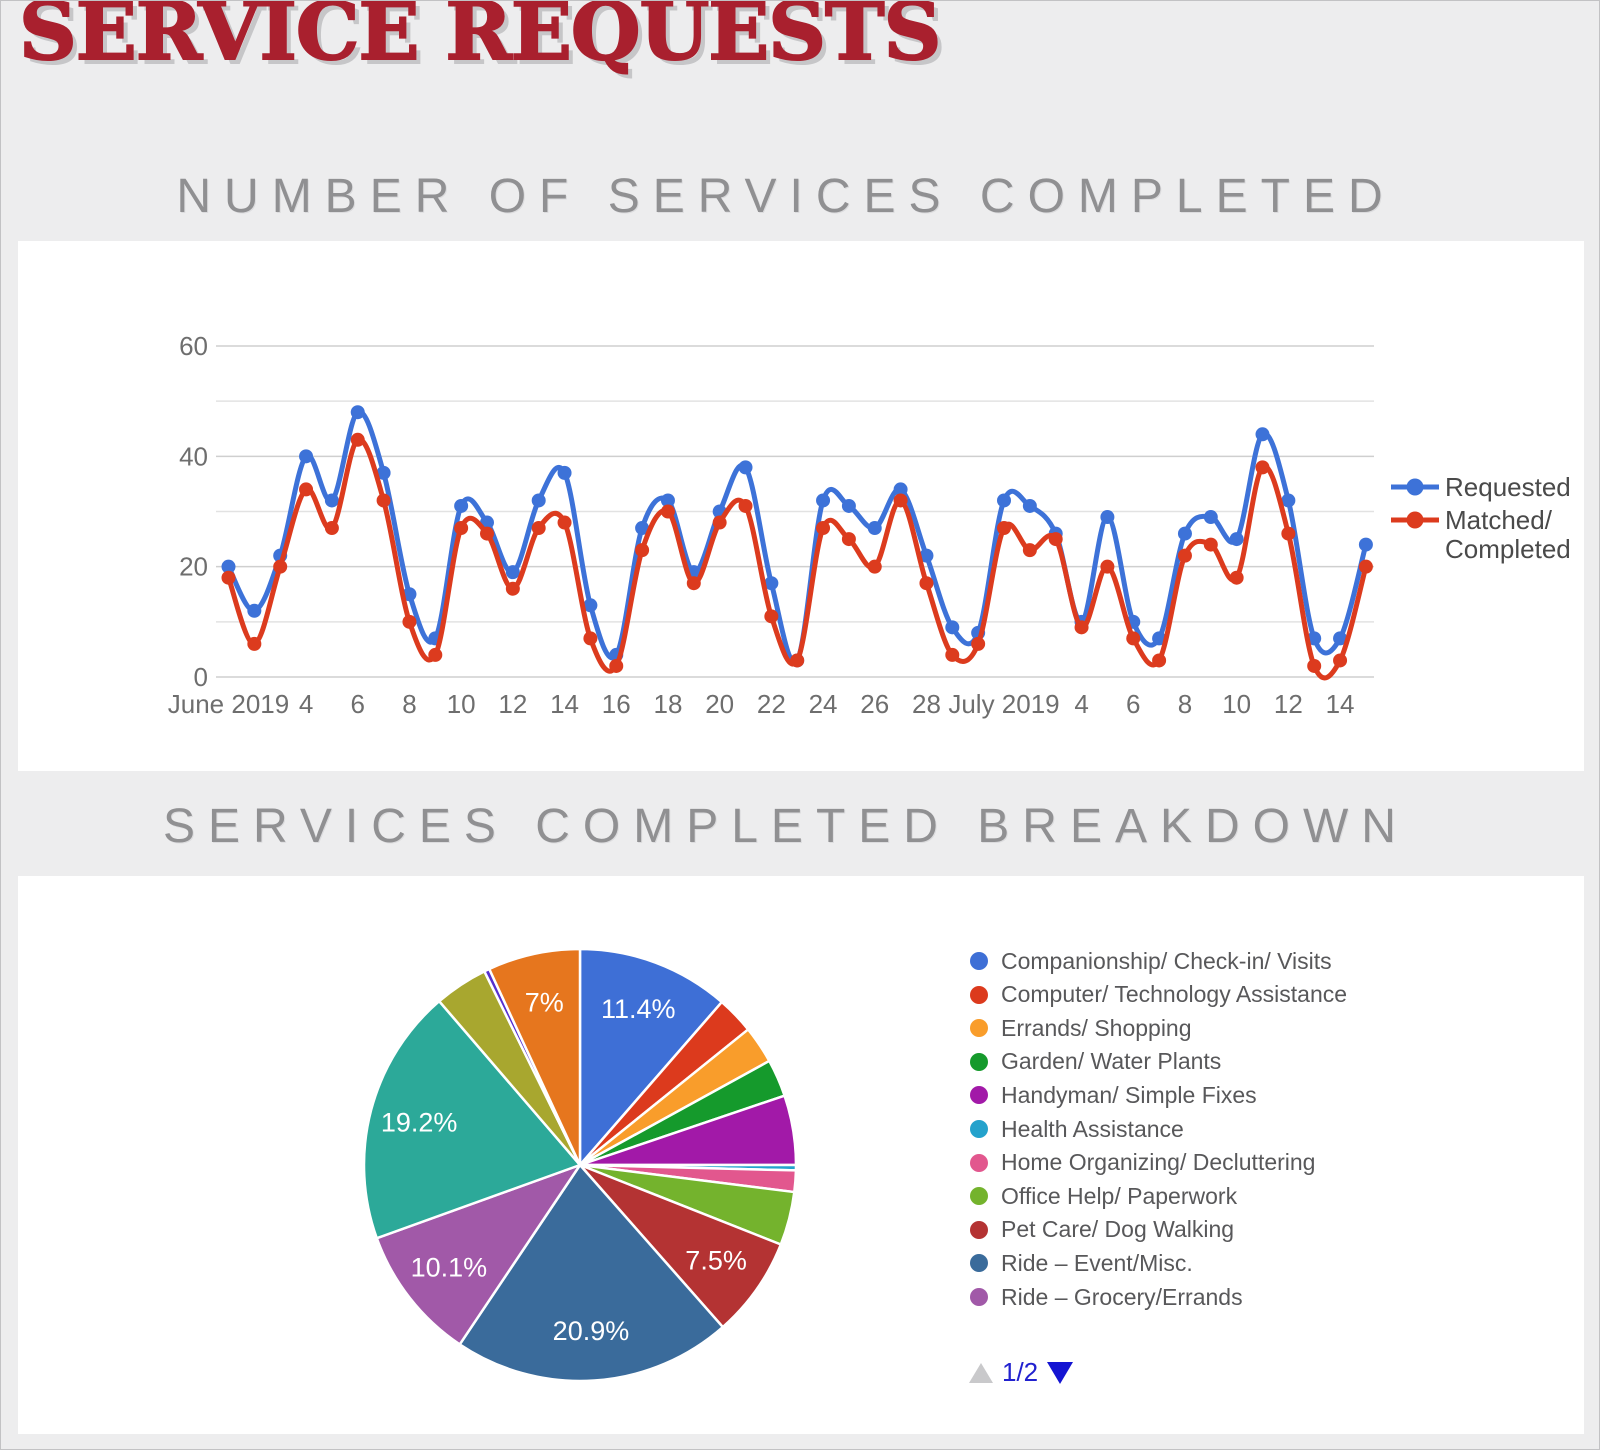  I want to click on pie-legend-item: Computer/ Technology Assistance, so click(1158, 994).